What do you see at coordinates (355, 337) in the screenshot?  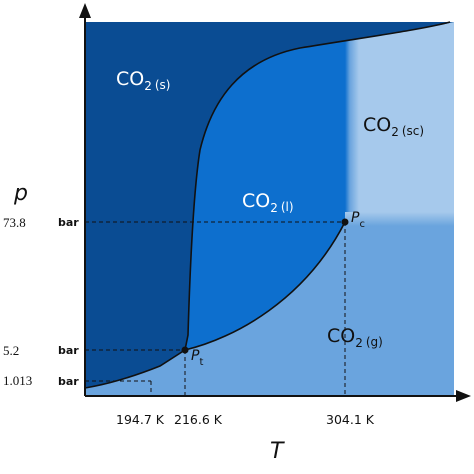 I see `phase-label-gas: CO2 (g)` at bounding box center [355, 337].